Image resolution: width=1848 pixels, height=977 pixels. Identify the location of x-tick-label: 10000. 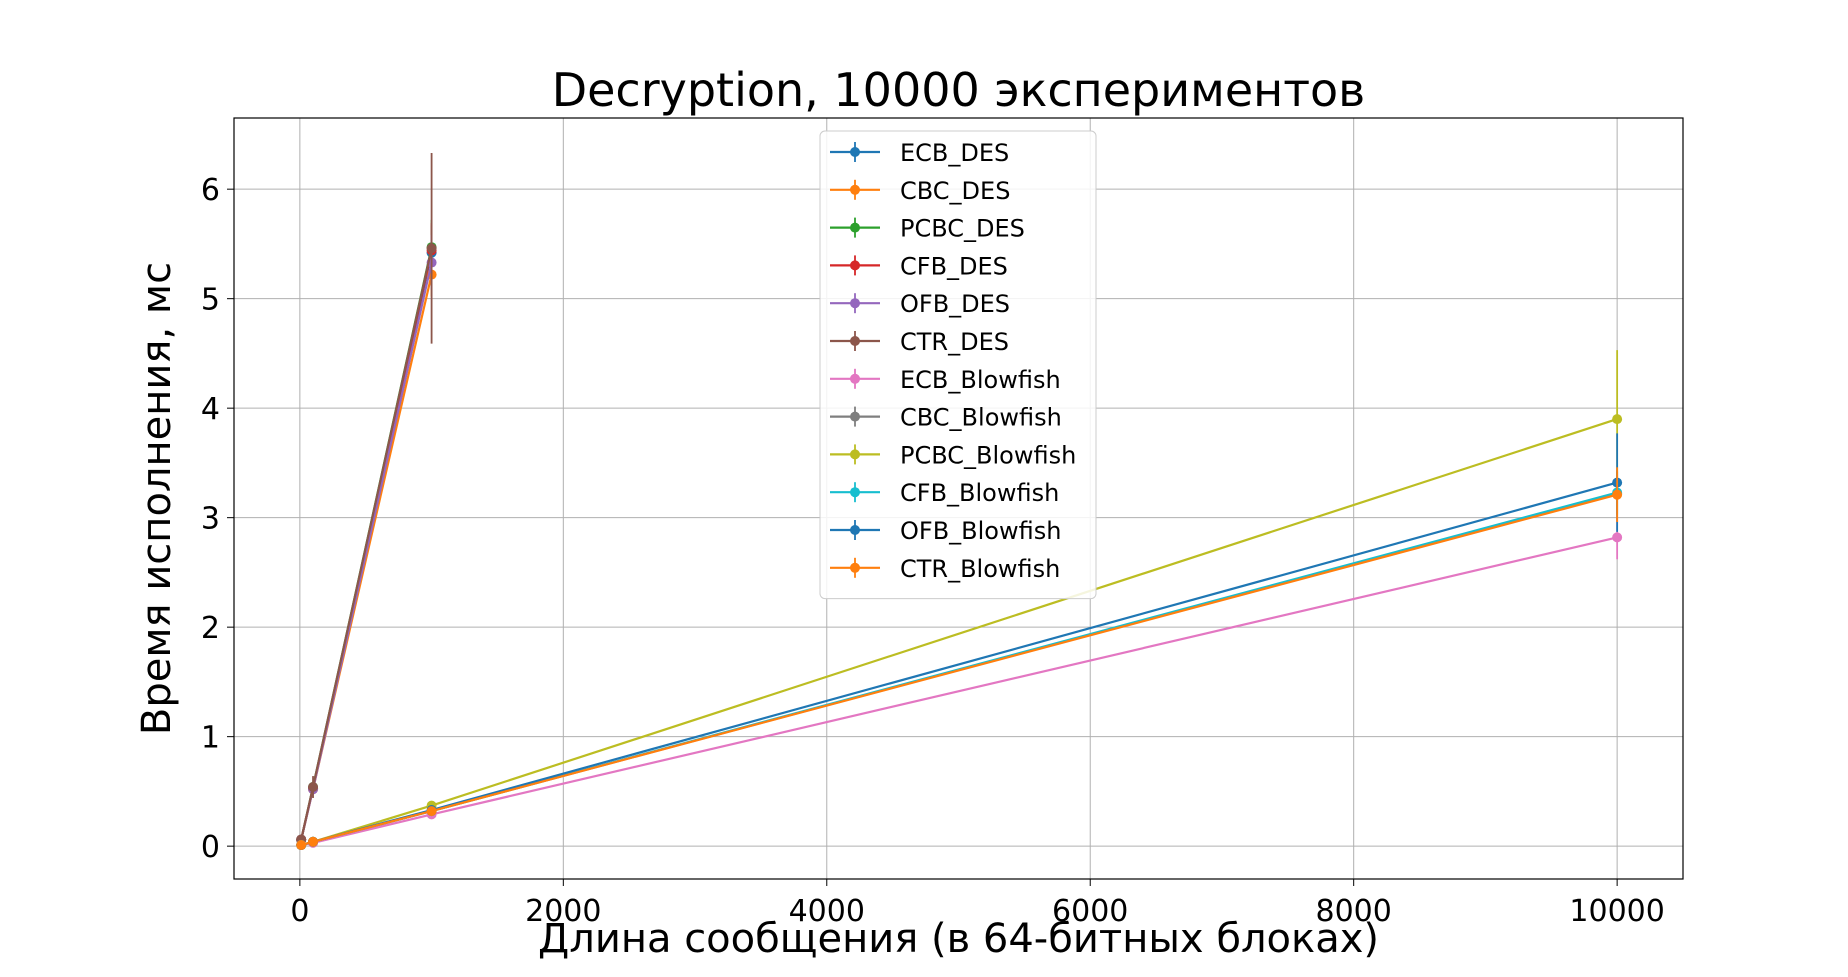
(1616, 911).